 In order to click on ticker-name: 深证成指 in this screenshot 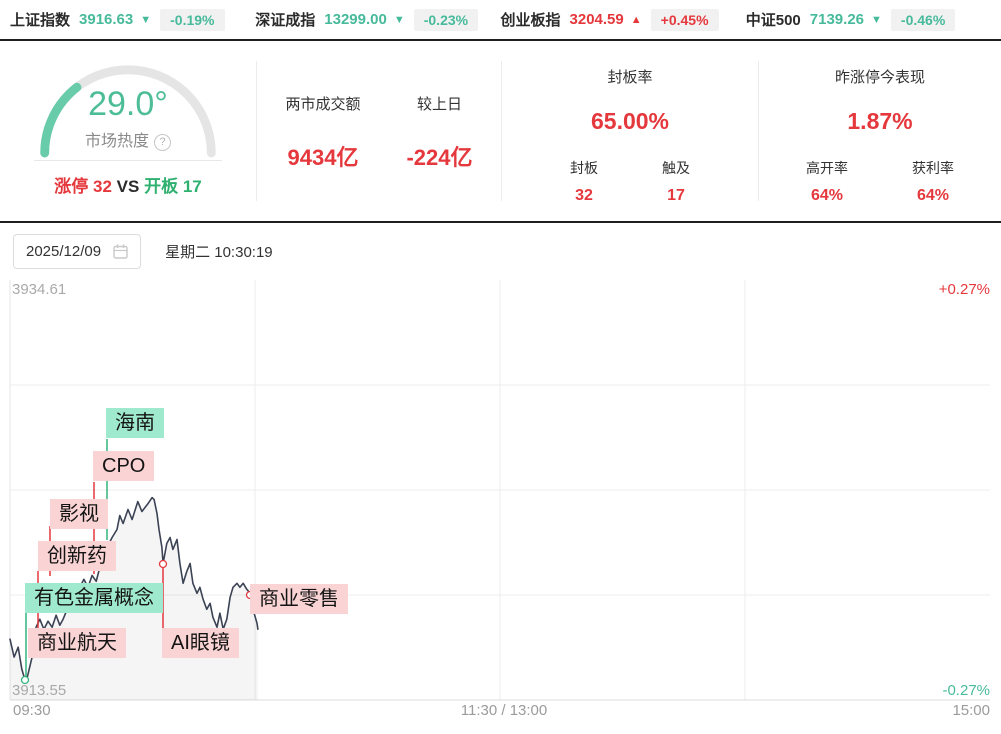, I will do `click(285, 20)`.